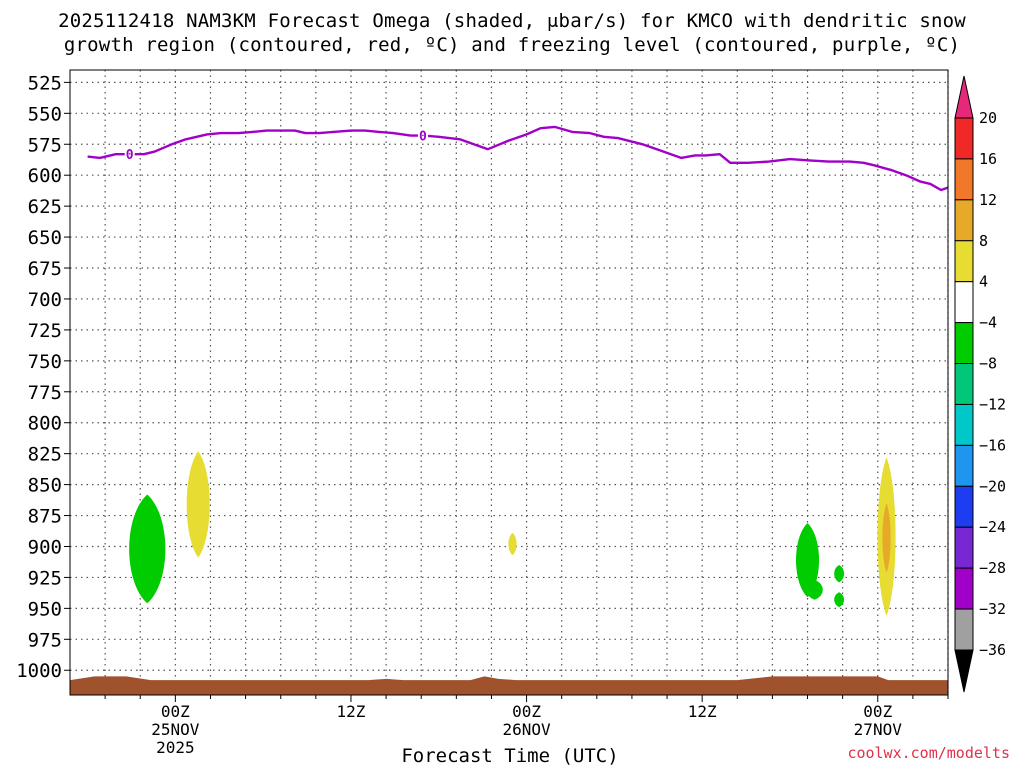  I want to click on colorbar-label: 4, so click(983, 282).